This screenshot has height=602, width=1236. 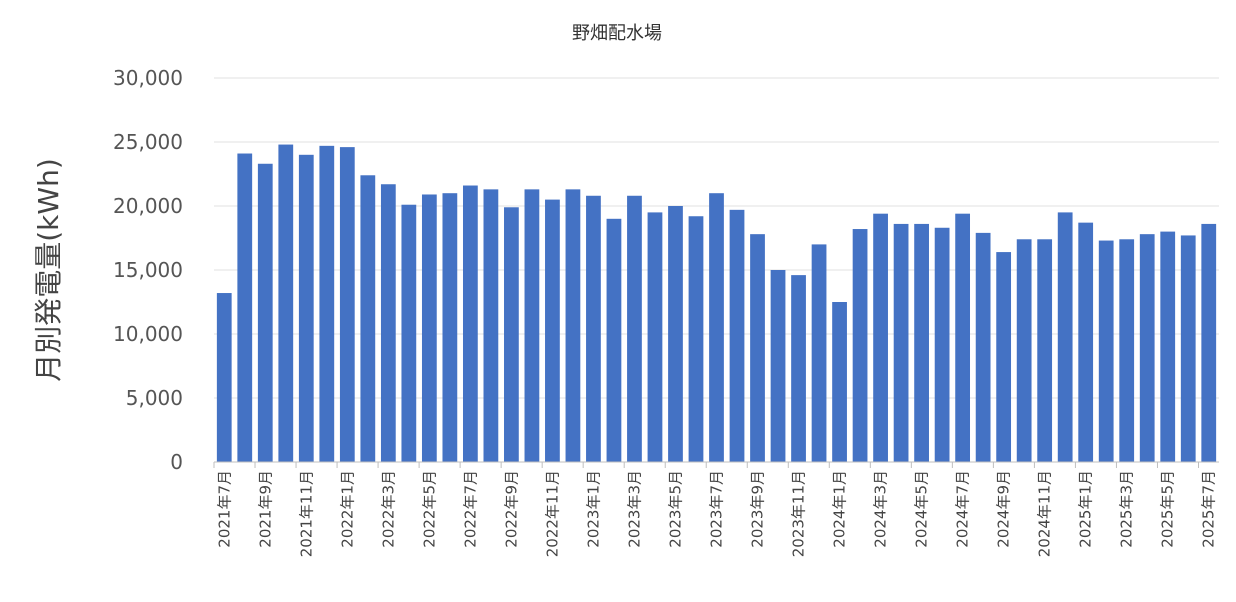 I want to click on x-tick-label: 2025年7月, so click(x=1209, y=509).